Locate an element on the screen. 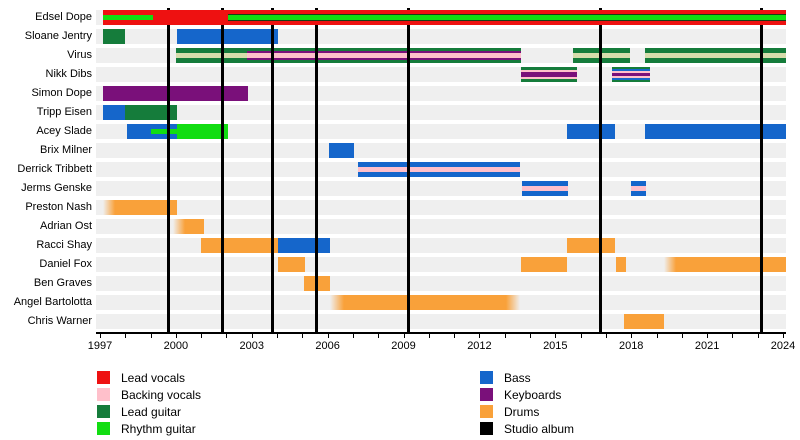  x-axis-year-label: 2018 is located at coordinates (631, 346).